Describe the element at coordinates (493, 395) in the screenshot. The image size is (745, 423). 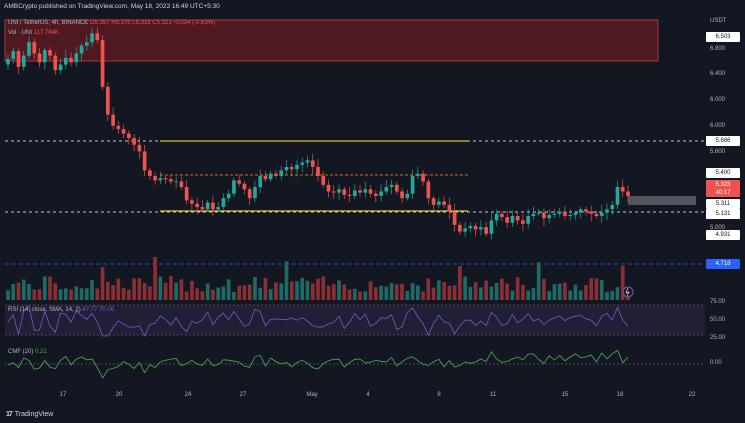
I see `x-axis-label: 11` at that location.